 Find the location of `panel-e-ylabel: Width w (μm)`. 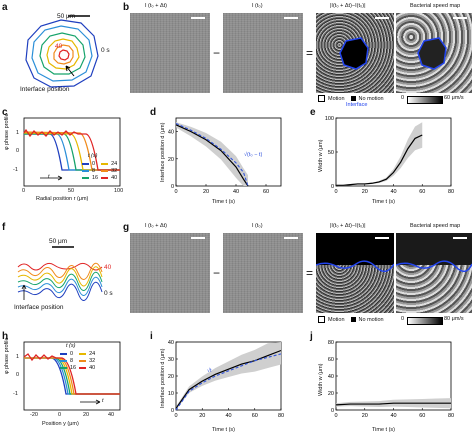

panel-e-ylabel: Width w (μm) is located at coordinates (321, 155).